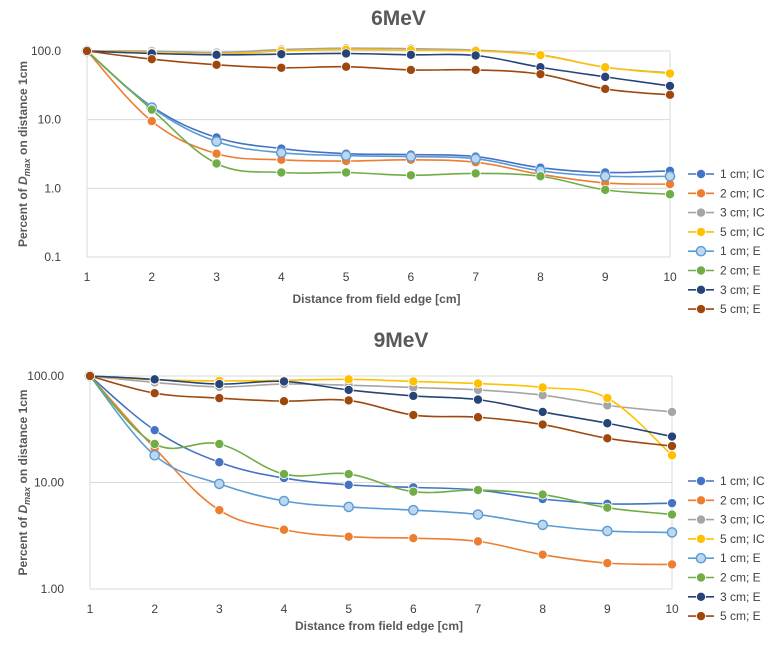 Image resolution: width=783 pixels, height=650 pixels. What do you see at coordinates (23, 216) in the screenshot?
I see `y-axis-label-prefix: Percent of` at bounding box center [23, 216].